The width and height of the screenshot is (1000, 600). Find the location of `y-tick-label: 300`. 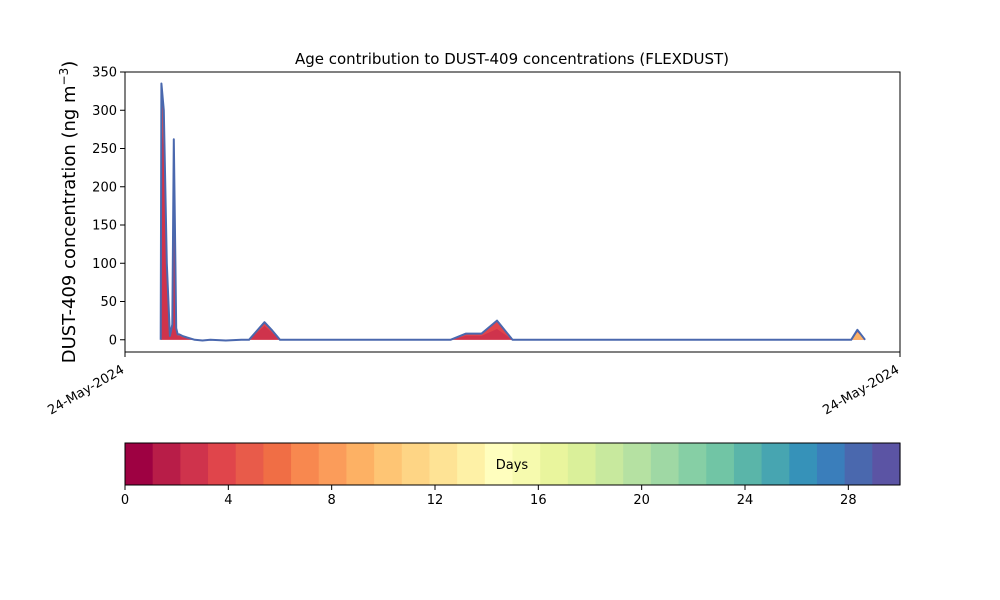

y-tick-label: 300 is located at coordinates (104, 111).